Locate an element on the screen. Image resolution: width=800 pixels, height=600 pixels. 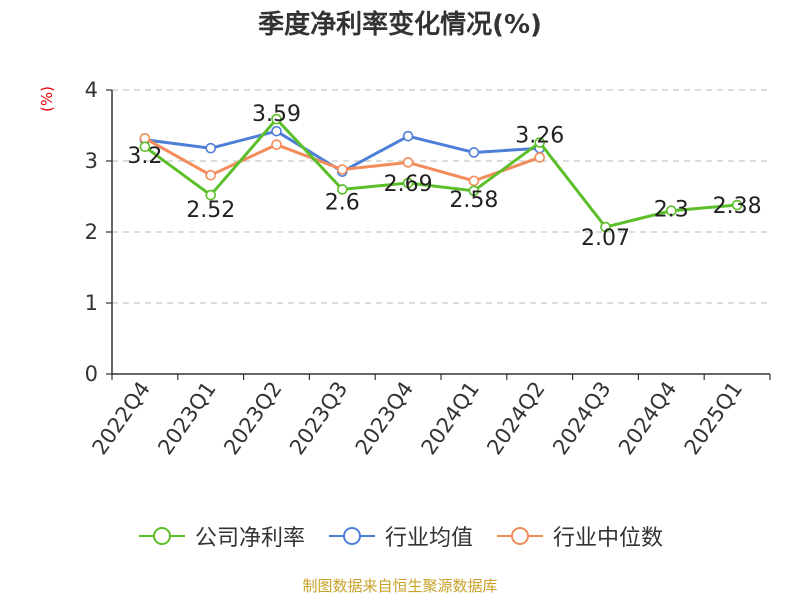
legend-swatch-industry-median is located at coordinates (520, 536).